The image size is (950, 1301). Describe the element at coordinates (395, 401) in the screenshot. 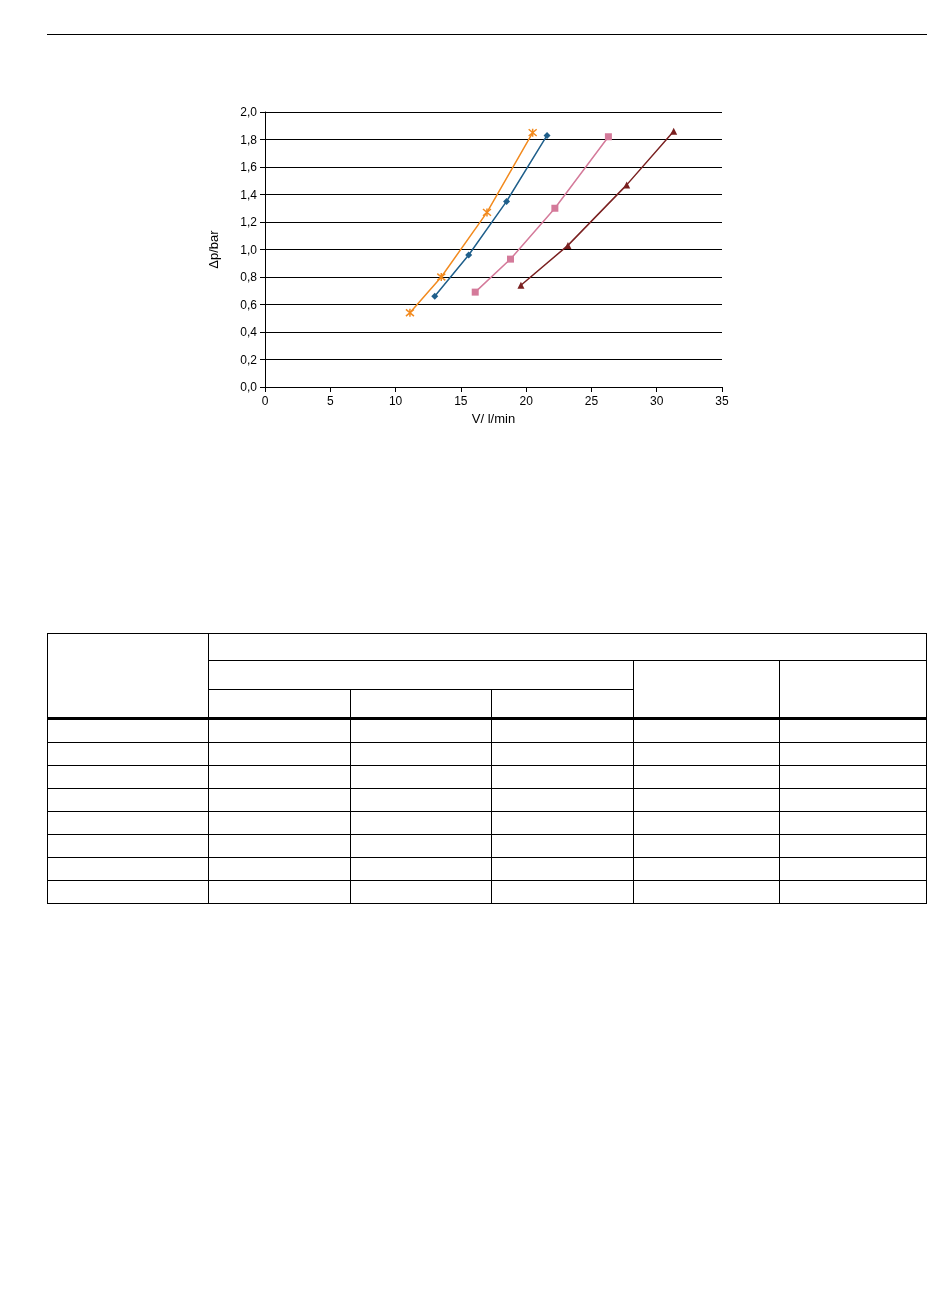

I see `x-tick-label: 10` at that location.